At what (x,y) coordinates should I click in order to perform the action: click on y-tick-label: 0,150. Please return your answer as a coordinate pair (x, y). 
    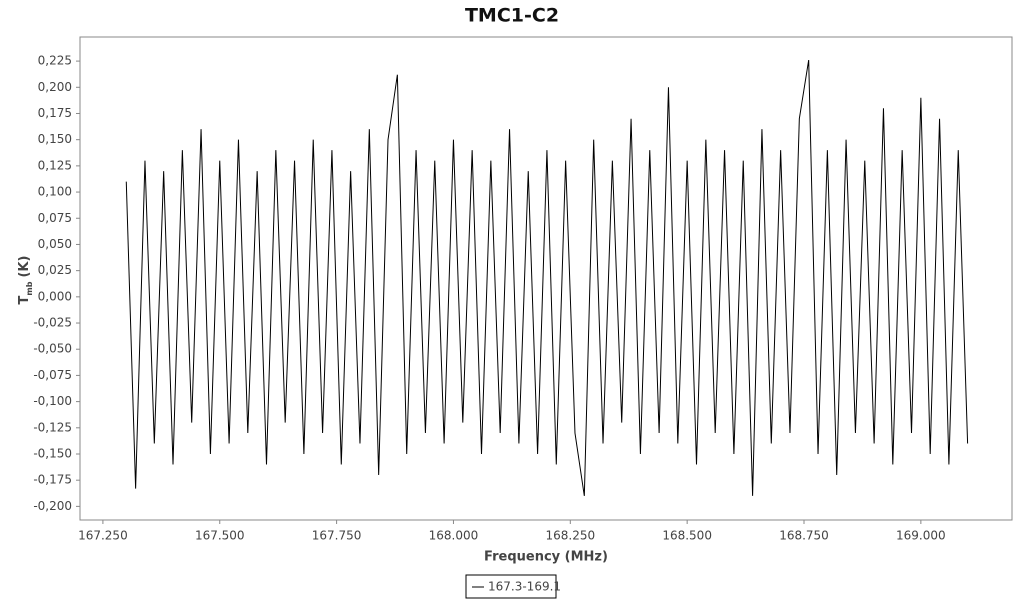
    Looking at the image, I should click on (55, 139).